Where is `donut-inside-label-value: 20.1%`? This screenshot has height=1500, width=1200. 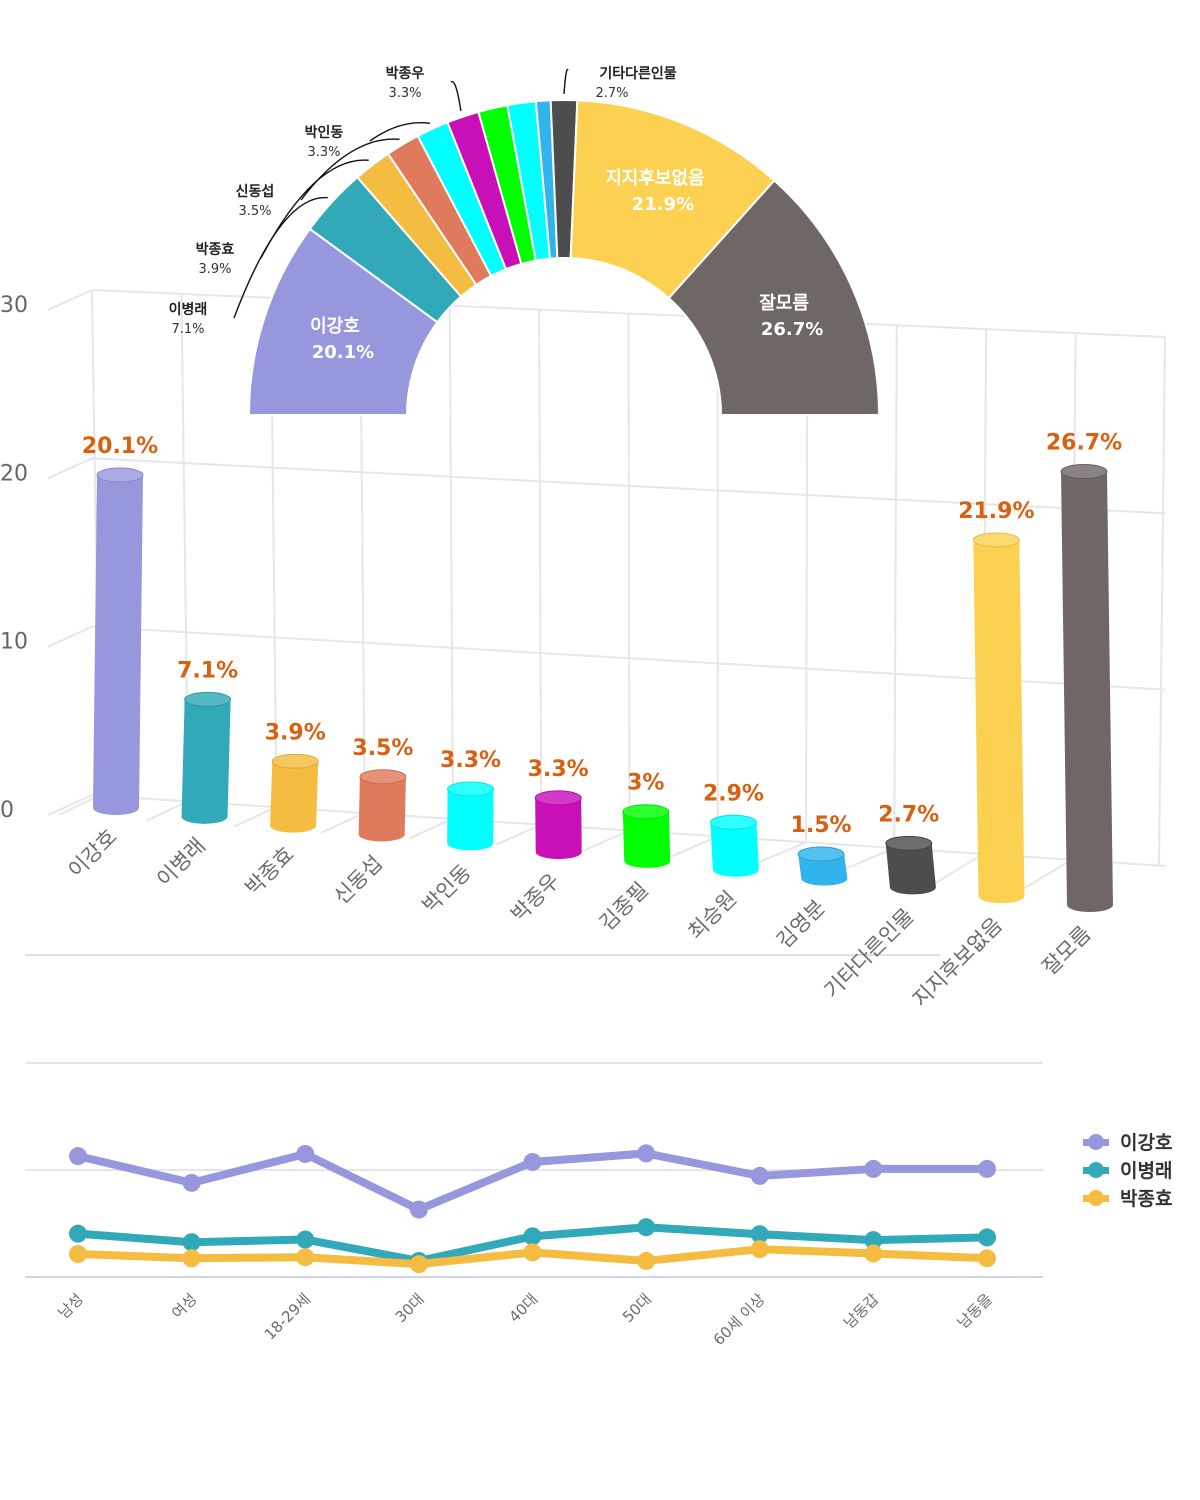 donut-inside-label-value: 20.1% is located at coordinates (343, 352).